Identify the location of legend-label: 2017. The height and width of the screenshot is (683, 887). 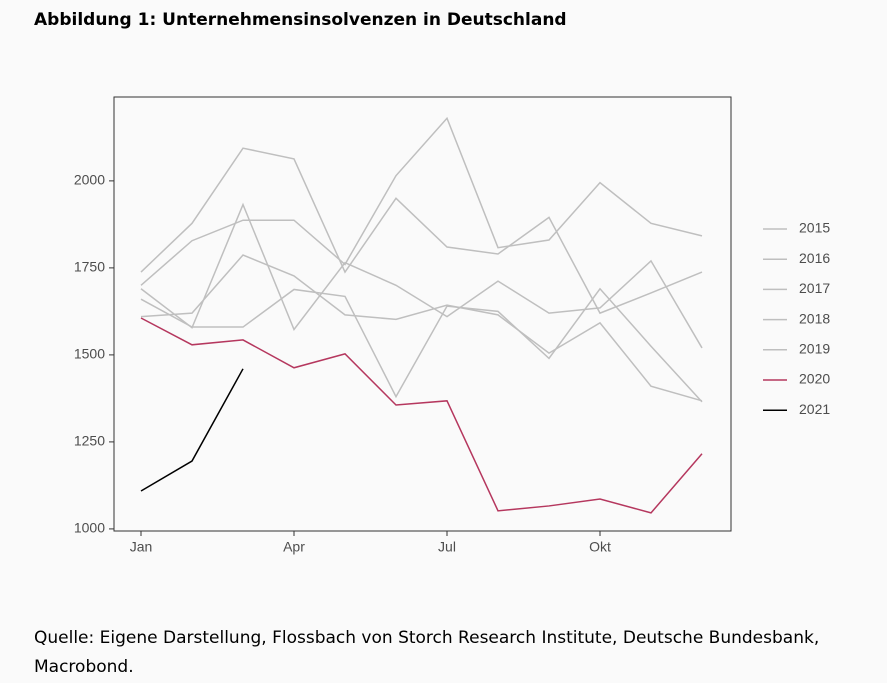
(814, 288).